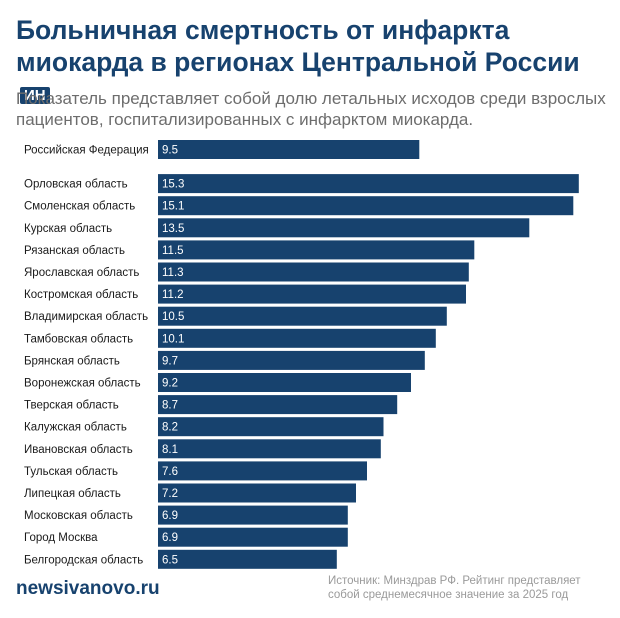  Describe the element at coordinates (173, 339) in the screenshot. I see `value-label: 10.1` at that location.